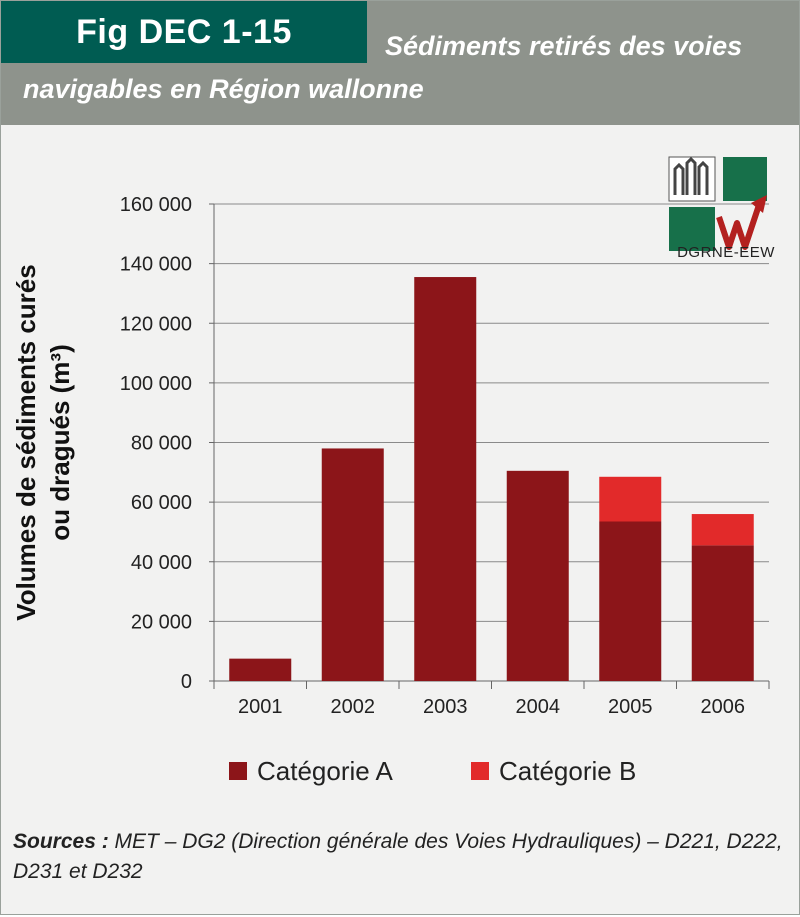  What do you see at coordinates (352, 564) in the screenshot?
I see `bar-categorie-a-2002` at bounding box center [352, 564].